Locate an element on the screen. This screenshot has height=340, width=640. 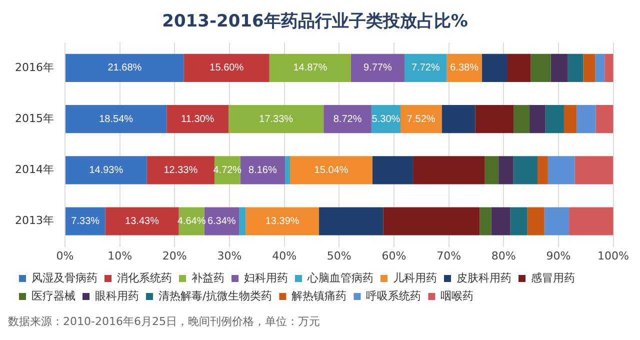
data-label: 11.30% is located at coordinates (197, 119).